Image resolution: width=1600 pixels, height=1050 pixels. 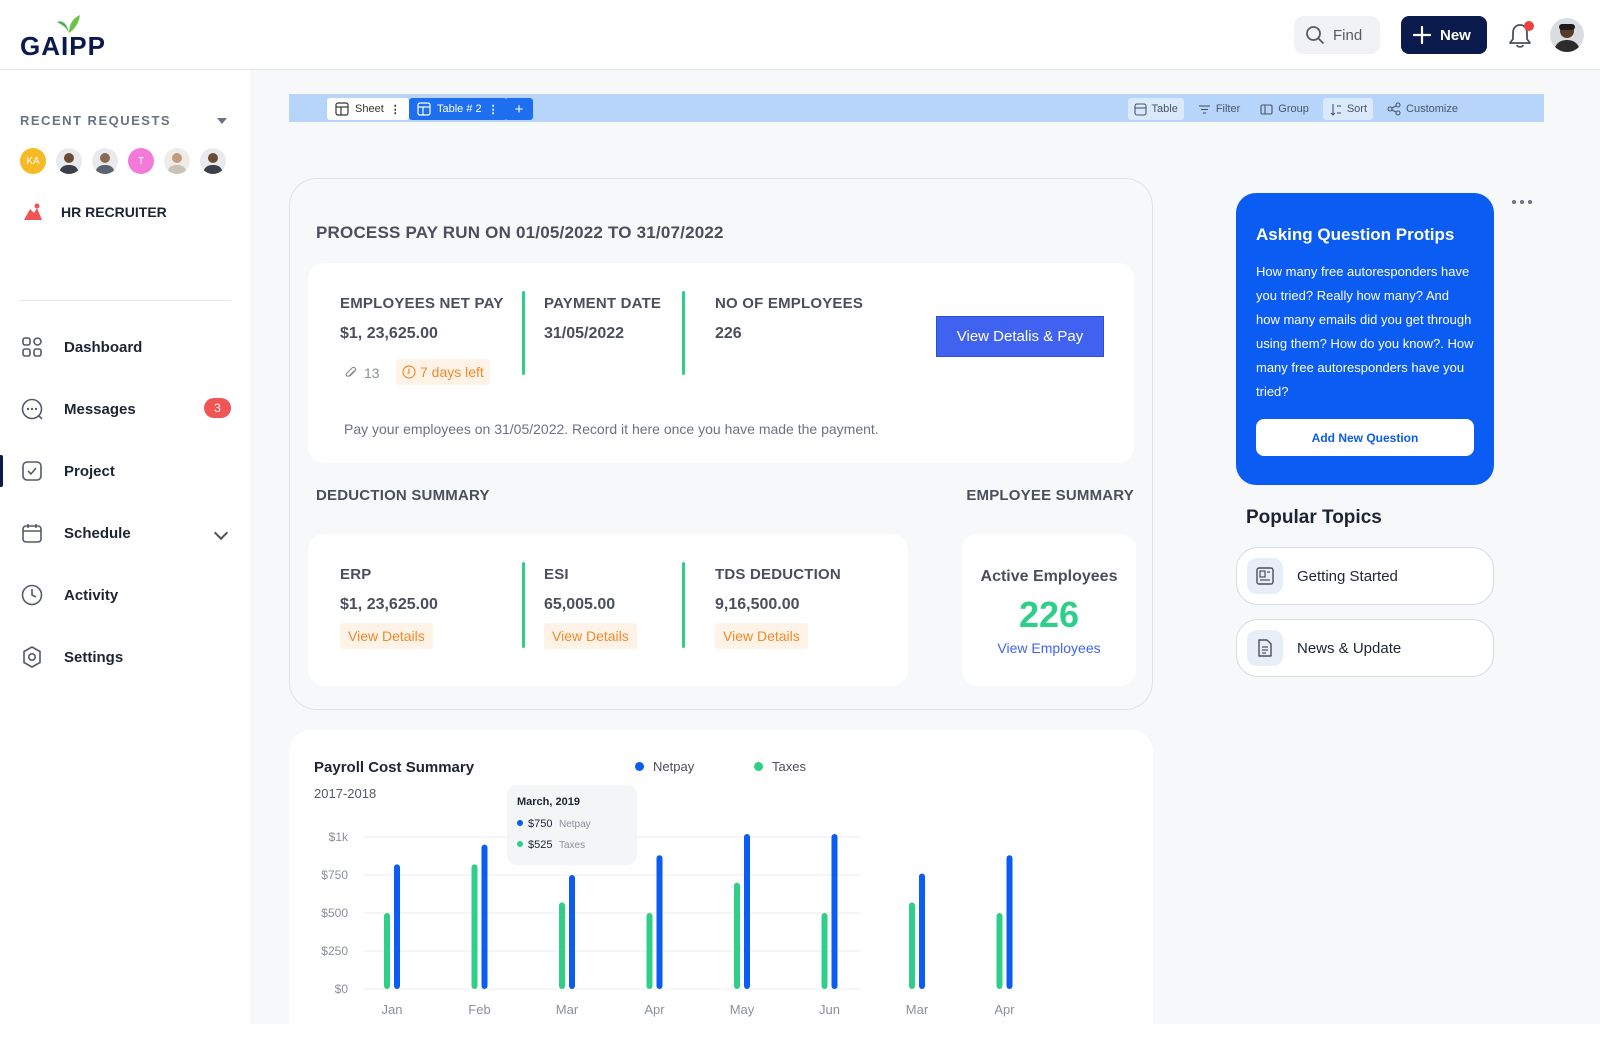 I want to click on more-options-icon, so click(x=1522, y=202).